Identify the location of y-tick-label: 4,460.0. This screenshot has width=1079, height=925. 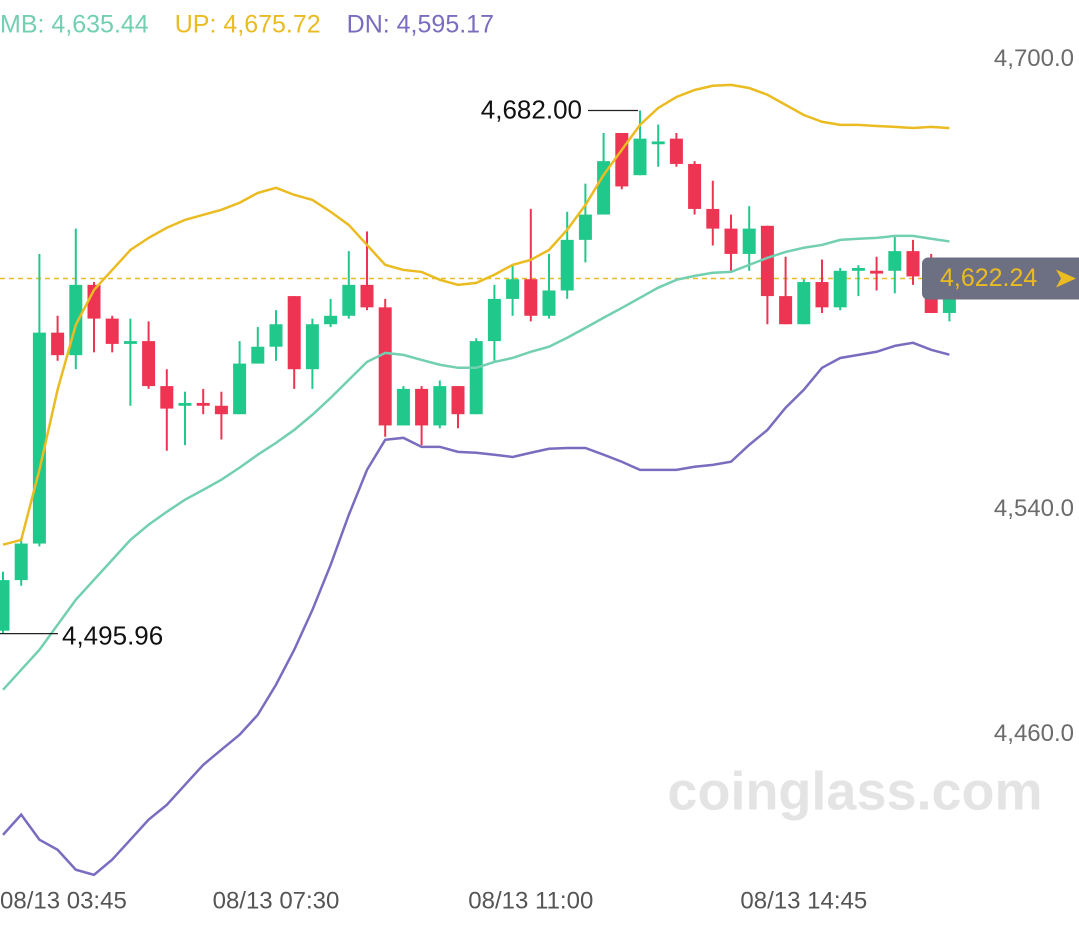
(1034, 733).